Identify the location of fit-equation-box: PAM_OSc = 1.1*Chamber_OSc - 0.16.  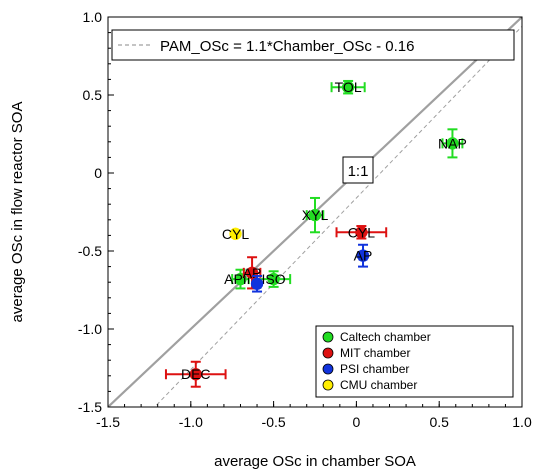
(313, 45).